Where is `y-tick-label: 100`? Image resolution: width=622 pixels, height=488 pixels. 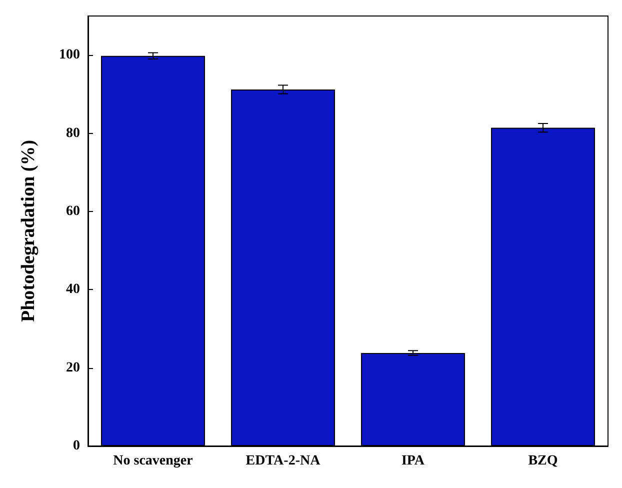 y-tick-label: 100 is located at coordinates (69, 55).